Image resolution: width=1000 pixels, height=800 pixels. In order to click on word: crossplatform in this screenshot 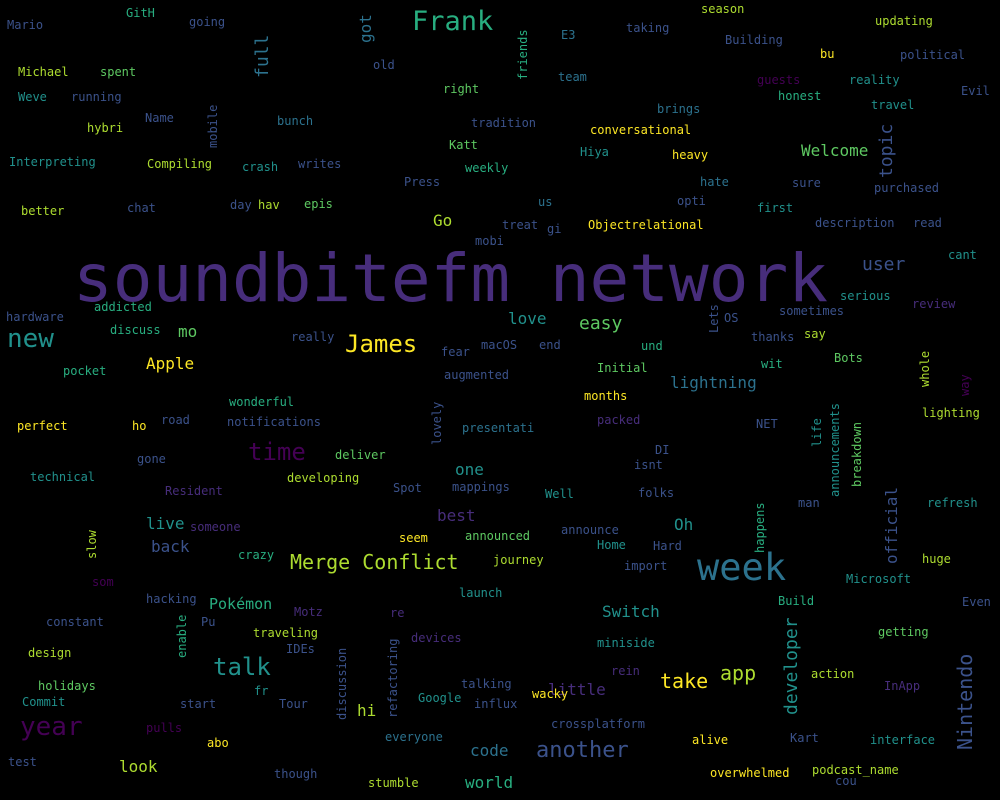, I will do `click(598, 724)`.